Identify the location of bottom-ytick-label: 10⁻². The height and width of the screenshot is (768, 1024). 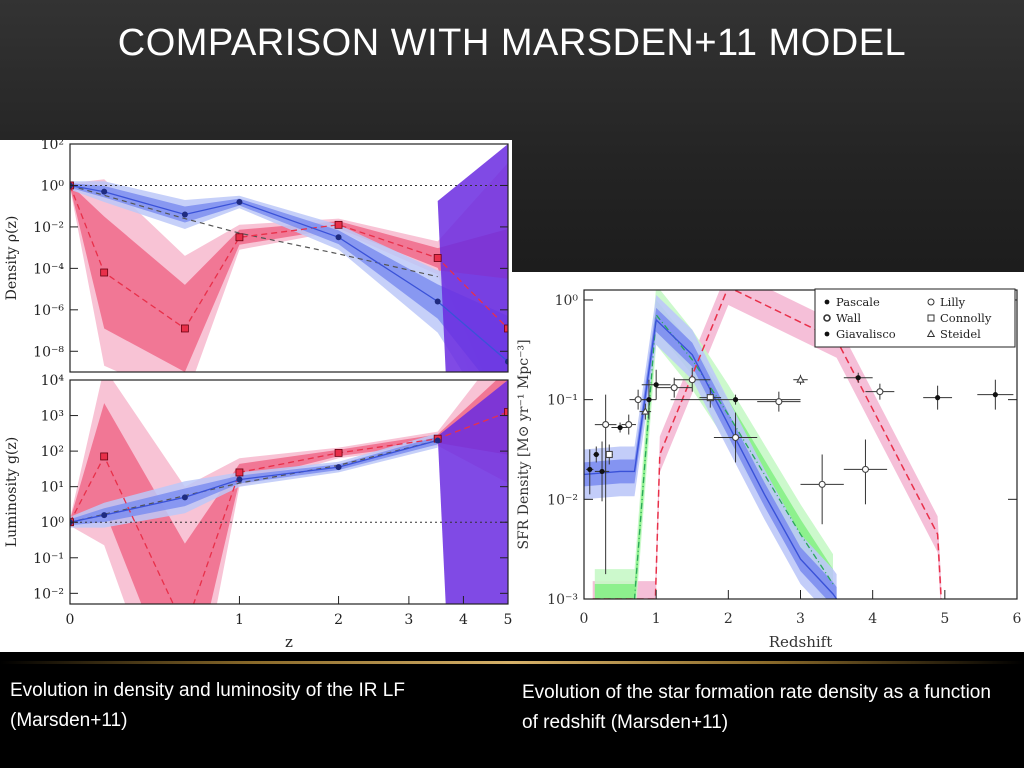
(48, 594).